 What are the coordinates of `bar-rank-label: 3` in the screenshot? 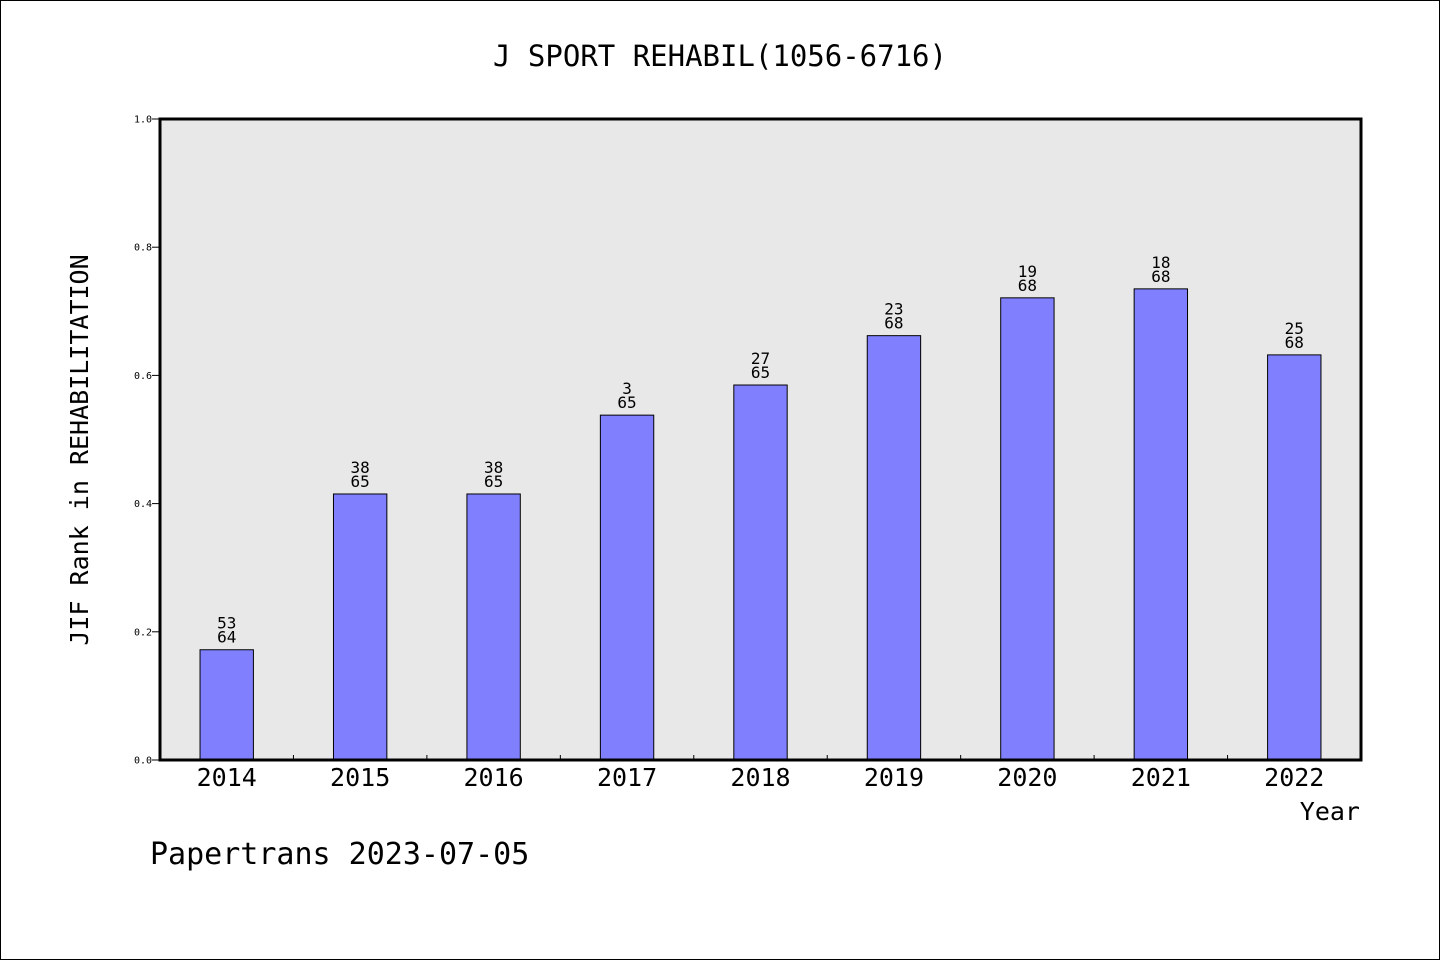 It's located at (627, 388).